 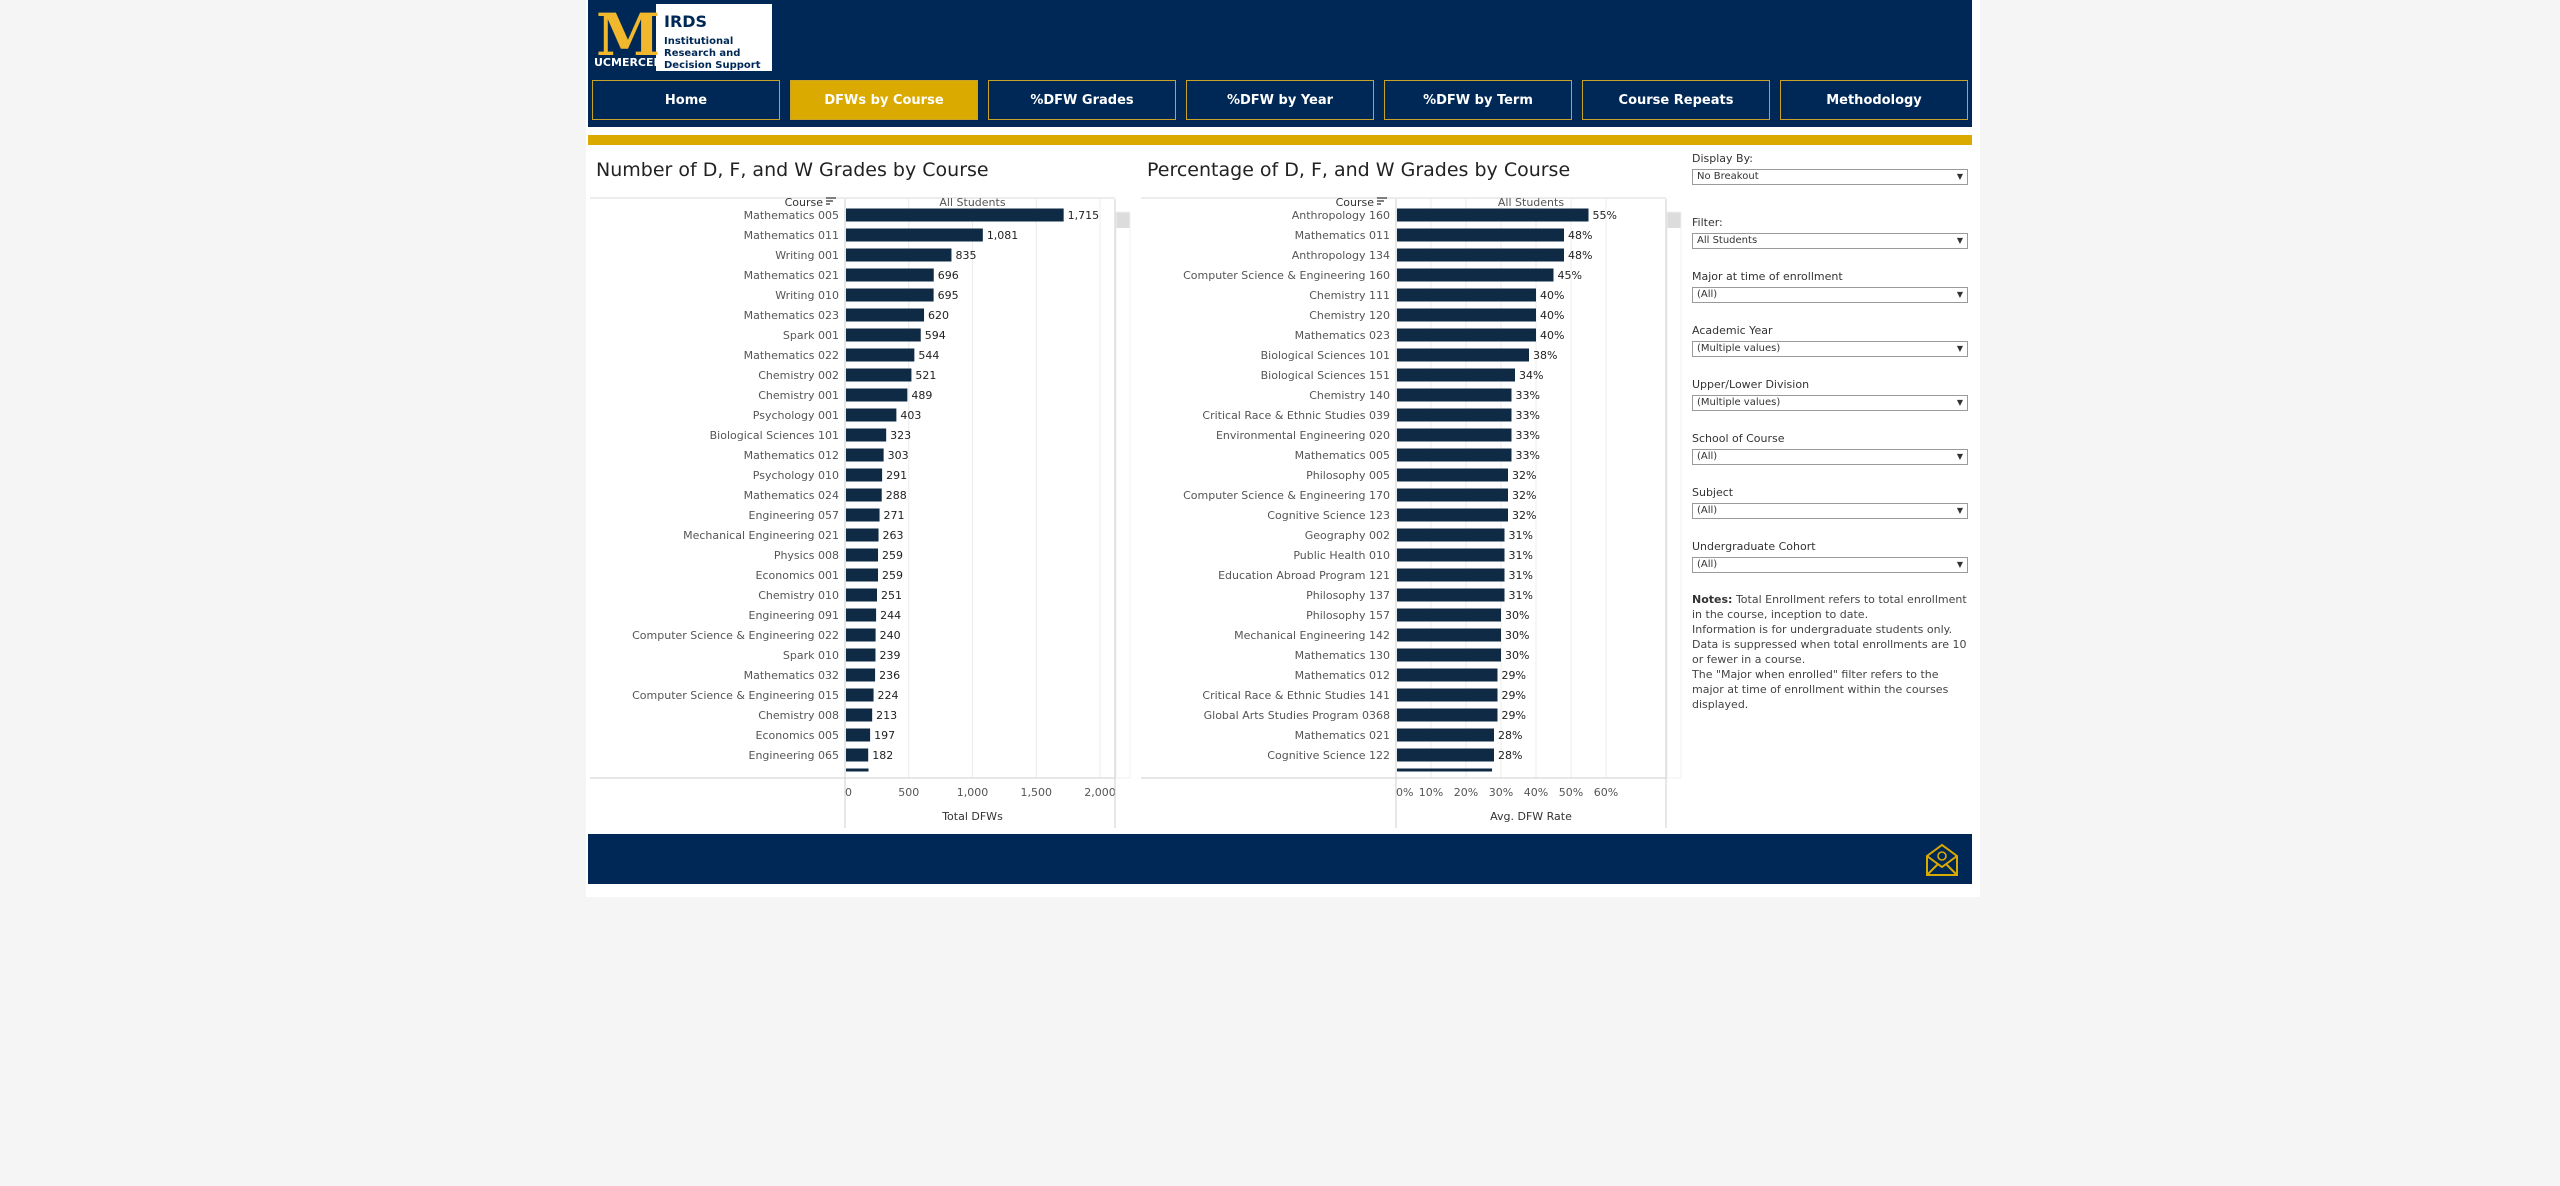 I want to click on course-label: Biological Sciences 101, so click(x=774, y=435).